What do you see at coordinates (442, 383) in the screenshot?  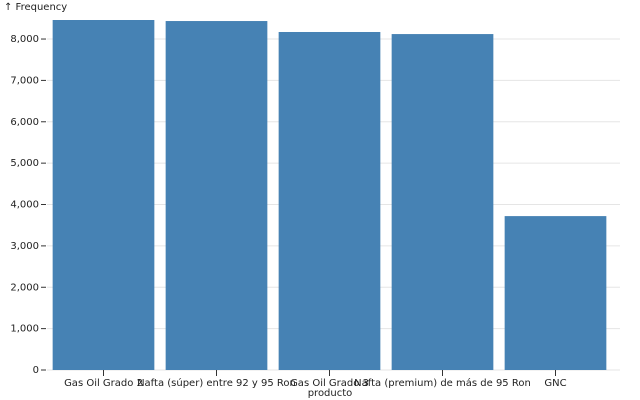 I see `x-tick-label: Nafta (premium) de más de 95 Ron` at bounding box center [442, 383].